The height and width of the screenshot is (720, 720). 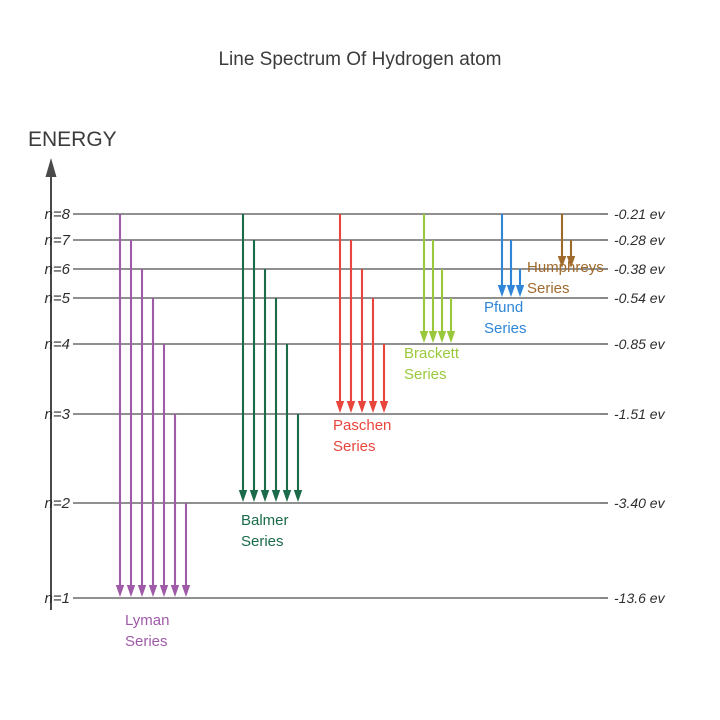 What do you see at coordinates (58, 269) in the screenshot?
I see `level-label-n6: n=6` at bounding box center [58, 269].